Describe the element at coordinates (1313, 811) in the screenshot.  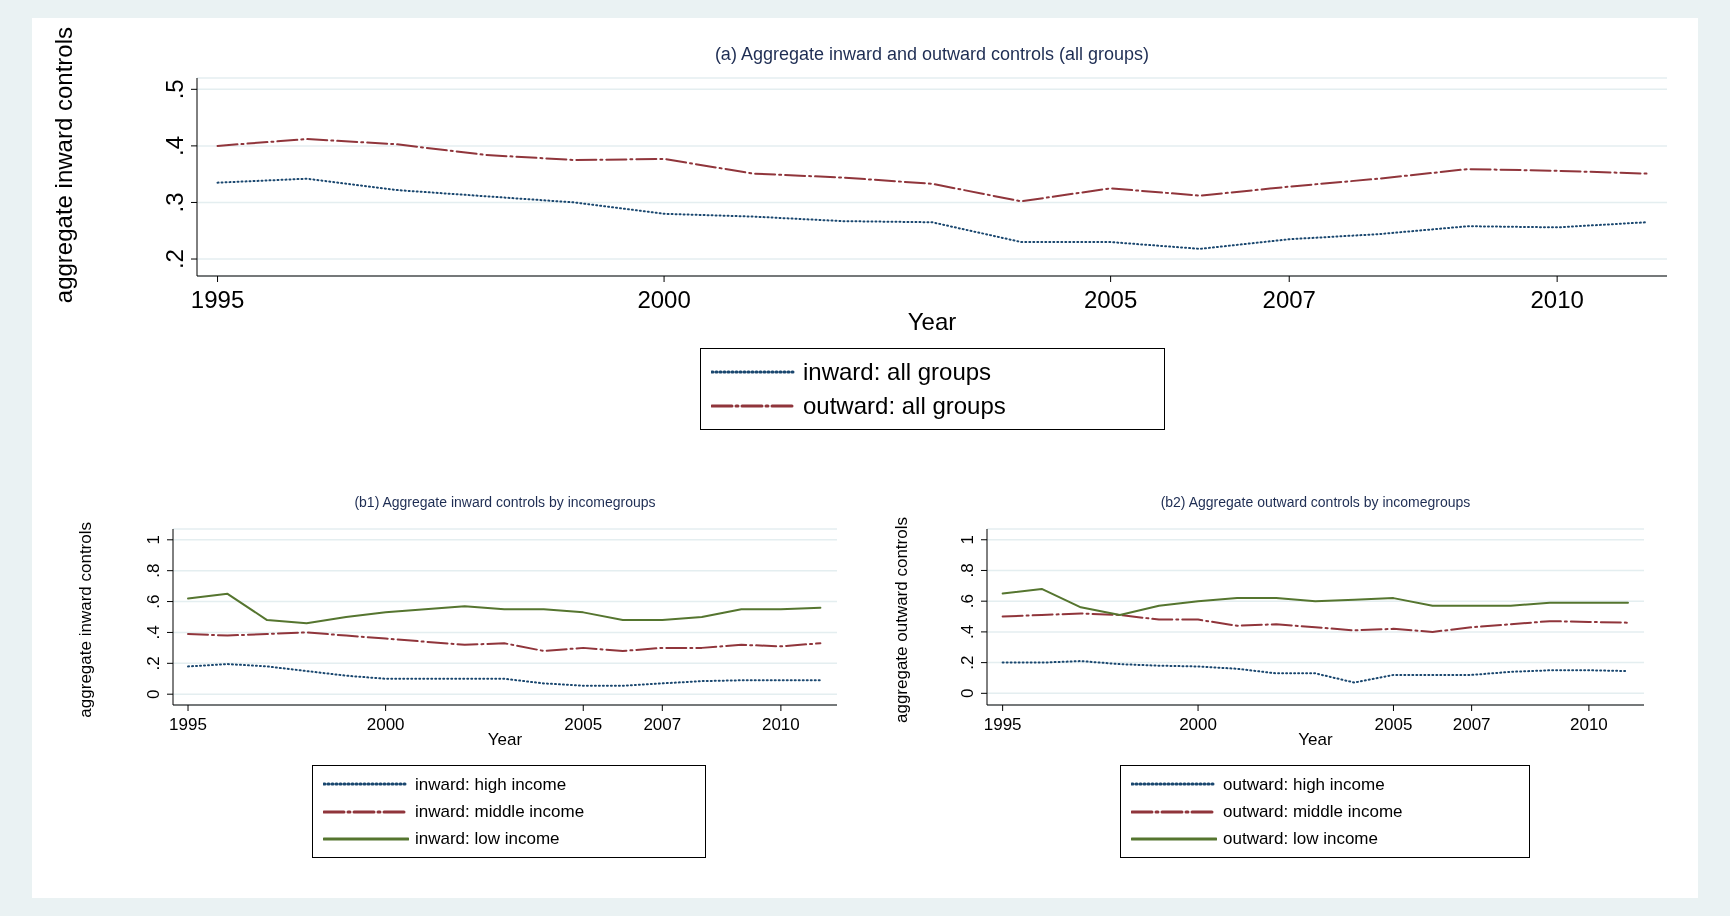
I see `legend-label: outward: middle income` at that location.